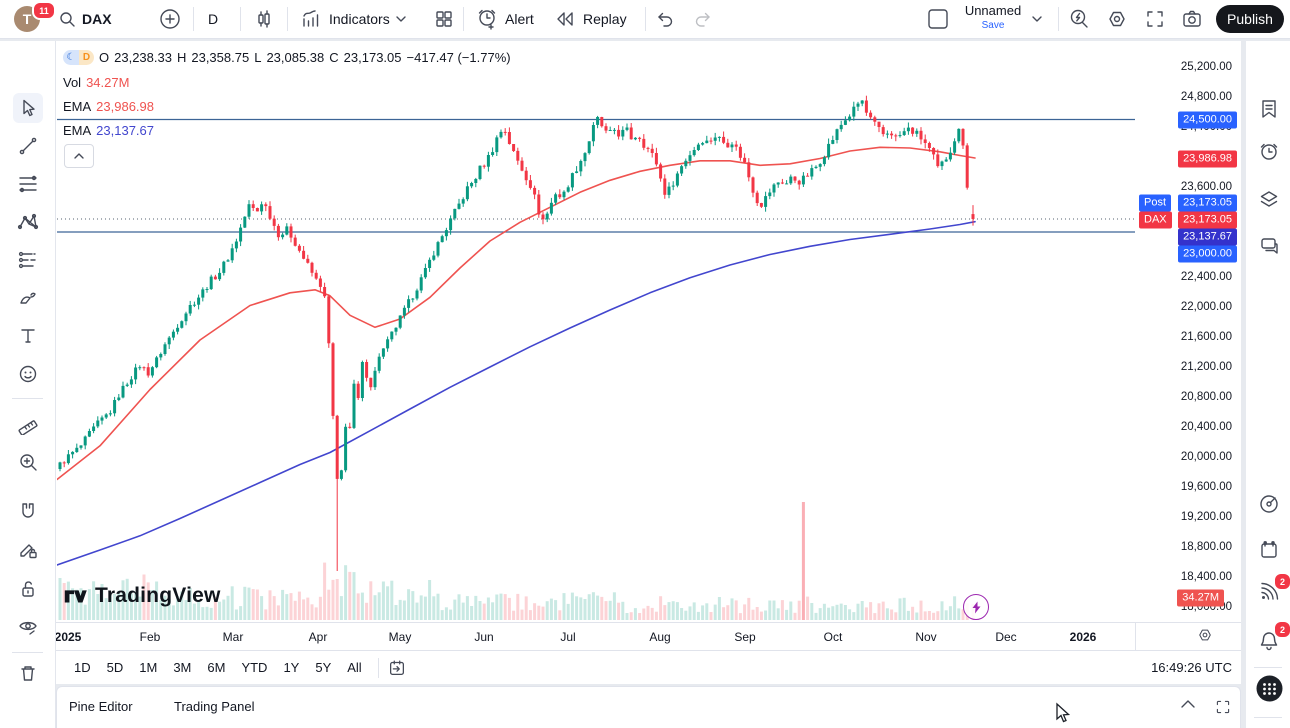  Describe the element at coordinates (28, 427) in the screenshot. I see `ruler-icon` at that location.